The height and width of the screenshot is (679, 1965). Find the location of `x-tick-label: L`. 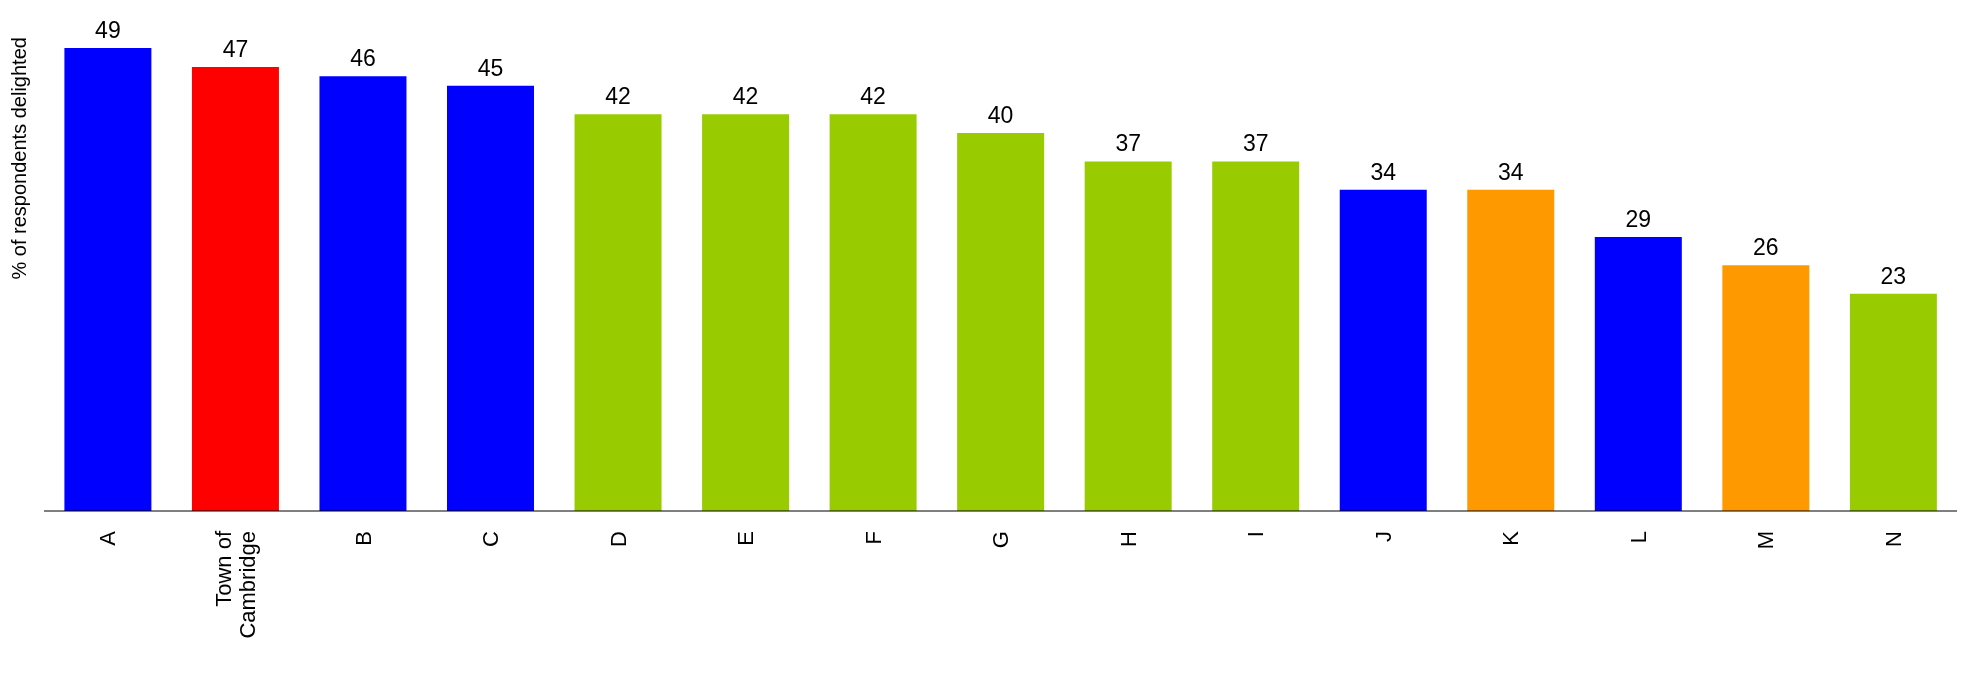

x-tick-label: L is located at coordinates (1638, 537).